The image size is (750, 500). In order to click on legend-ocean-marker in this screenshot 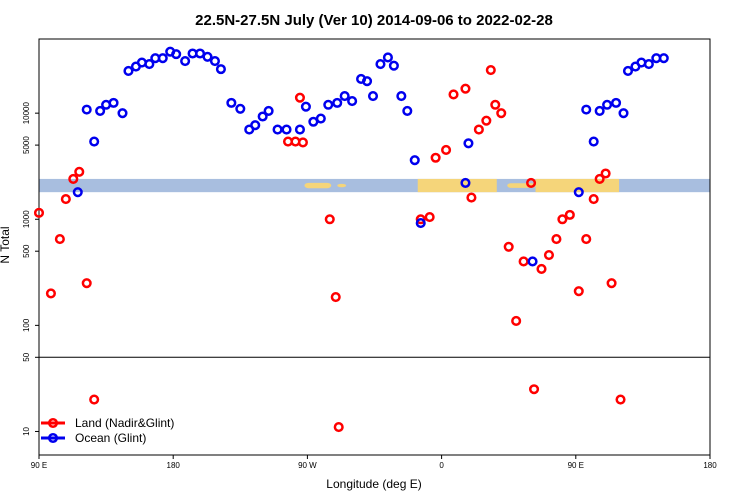, I will do `click(53, 438)`.